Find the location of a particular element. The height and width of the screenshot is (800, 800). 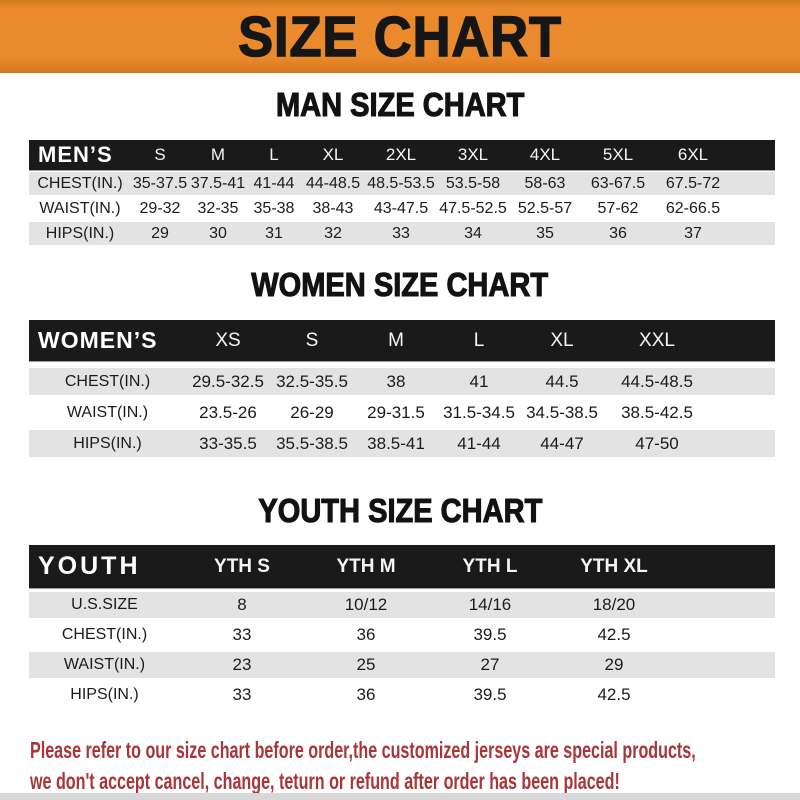

size-cell: 32.5-35.5 is located at coordinates (312, 381).